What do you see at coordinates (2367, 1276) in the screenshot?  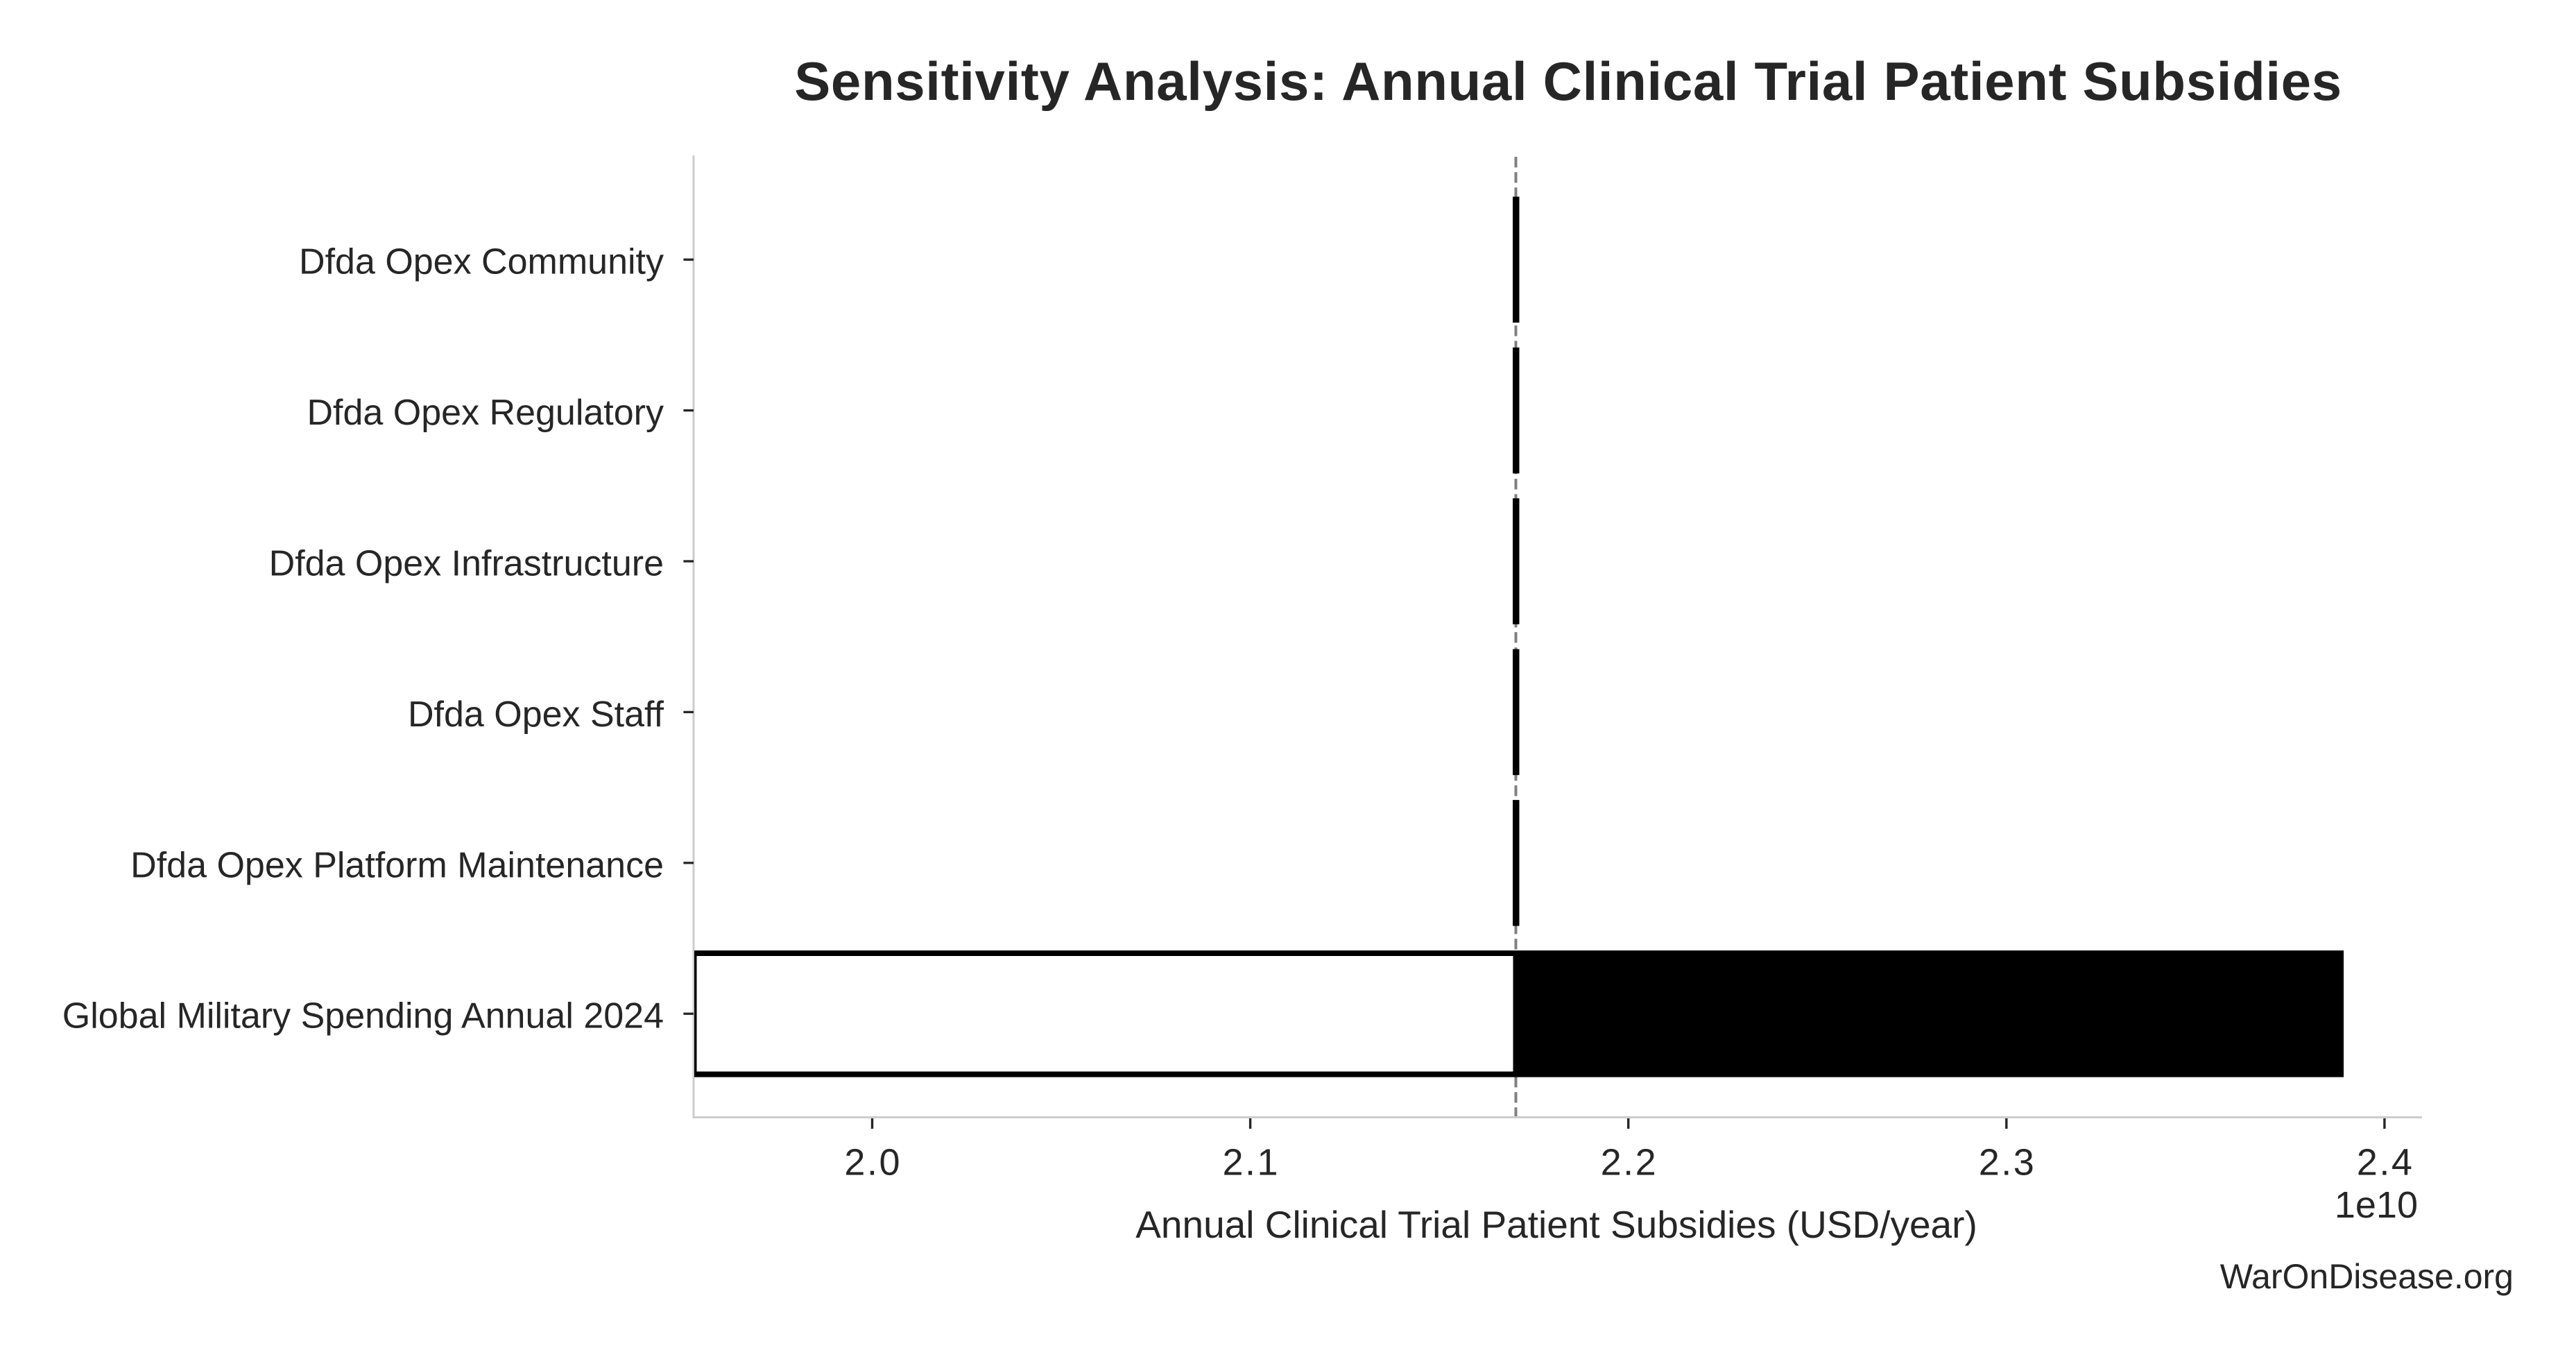 I see `svg-text: WarOnDisease.org` at bounding box center [2367, 1276].